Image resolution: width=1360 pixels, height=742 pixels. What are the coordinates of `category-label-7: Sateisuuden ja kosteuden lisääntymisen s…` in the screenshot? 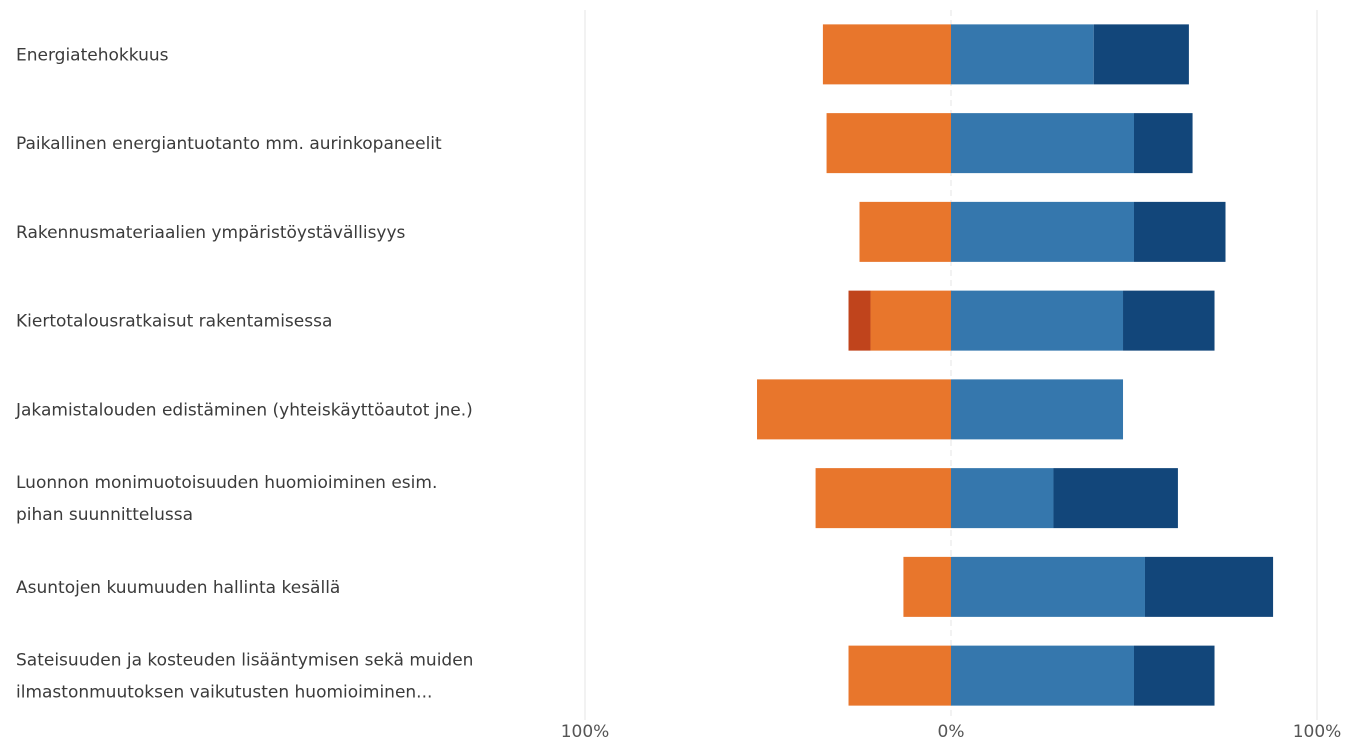 It's located at (244, 677).